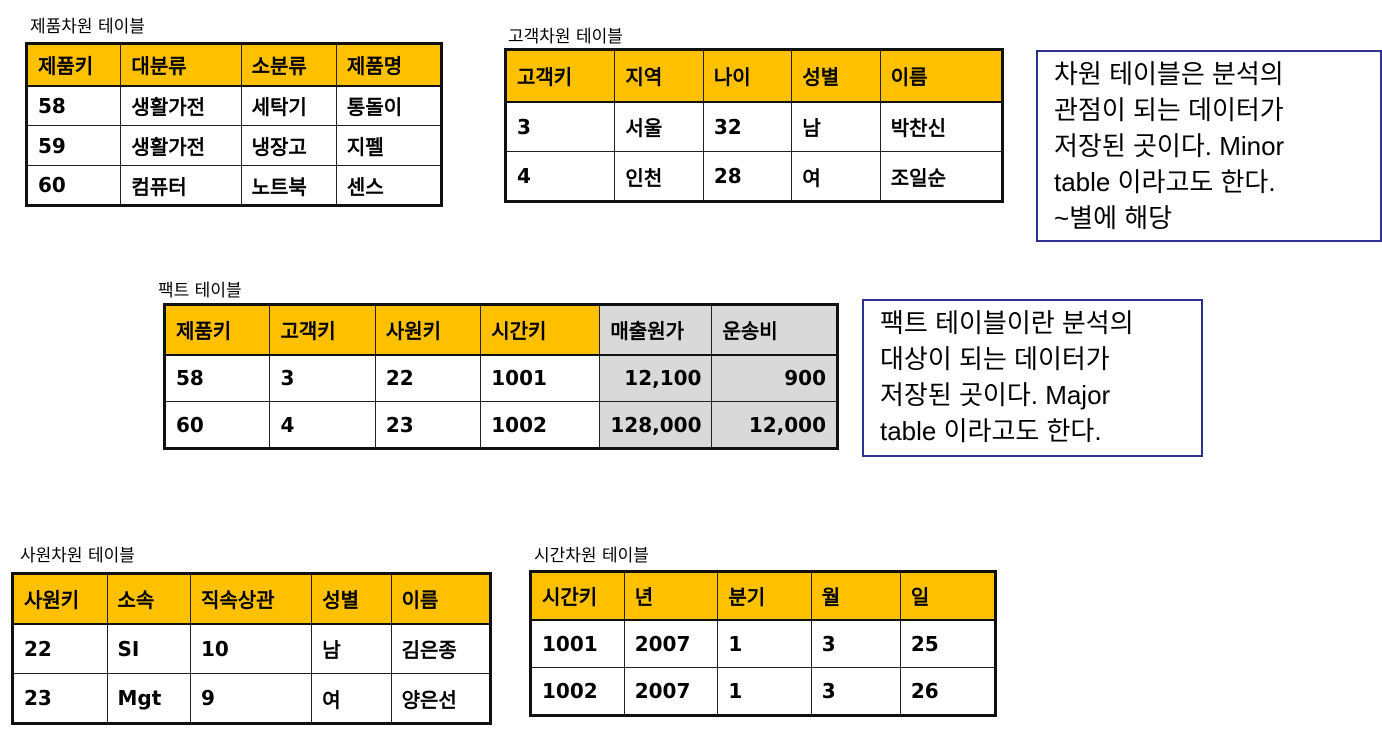 This screenshot has width=1382, height=738. I want to click on table-cell: 9, so click(251, 698).